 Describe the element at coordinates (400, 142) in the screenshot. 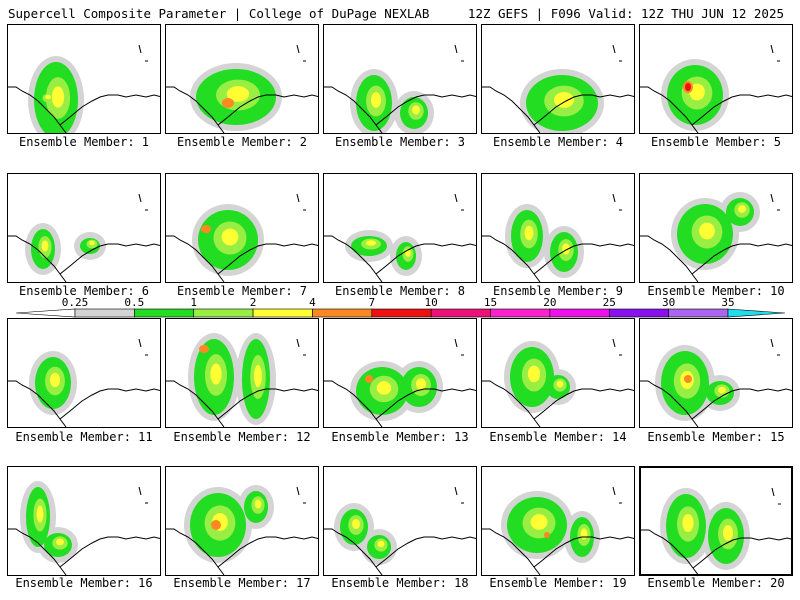

I see `ensemble-member-label: Ensemble Member: 3` at that location.